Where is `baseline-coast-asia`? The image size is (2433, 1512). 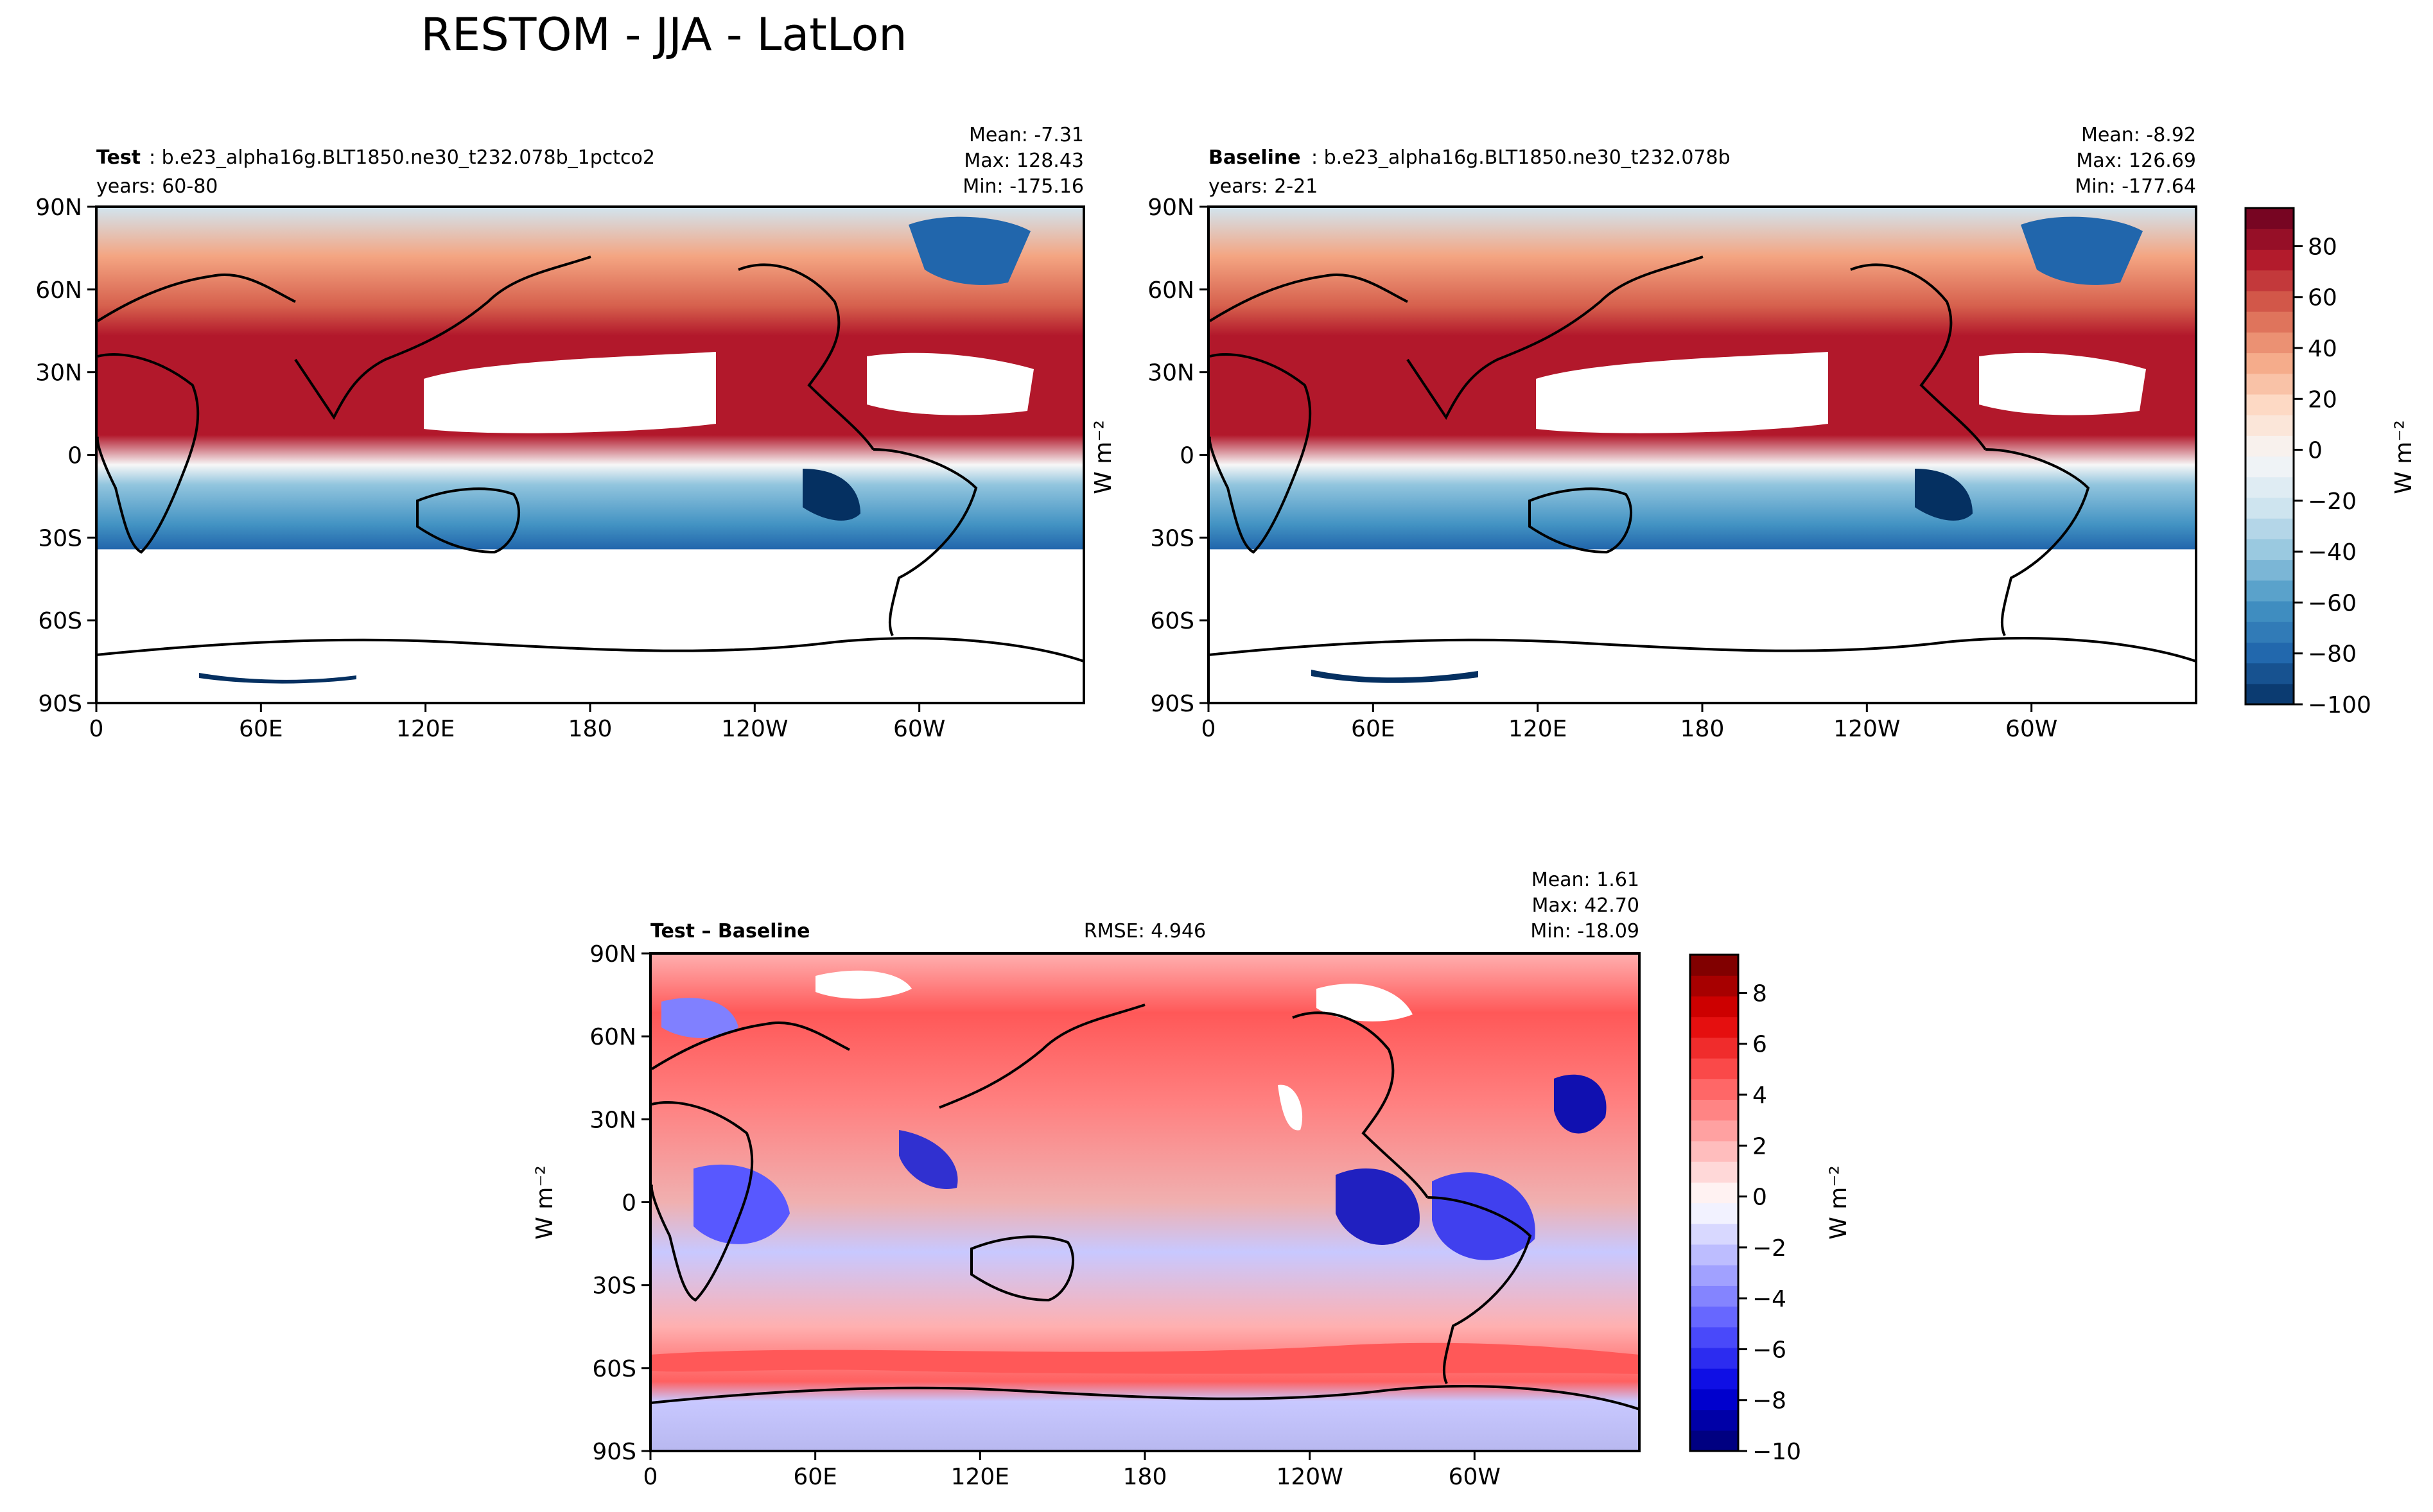
baseline-coast-asia is located at coordinates (1600, 308).